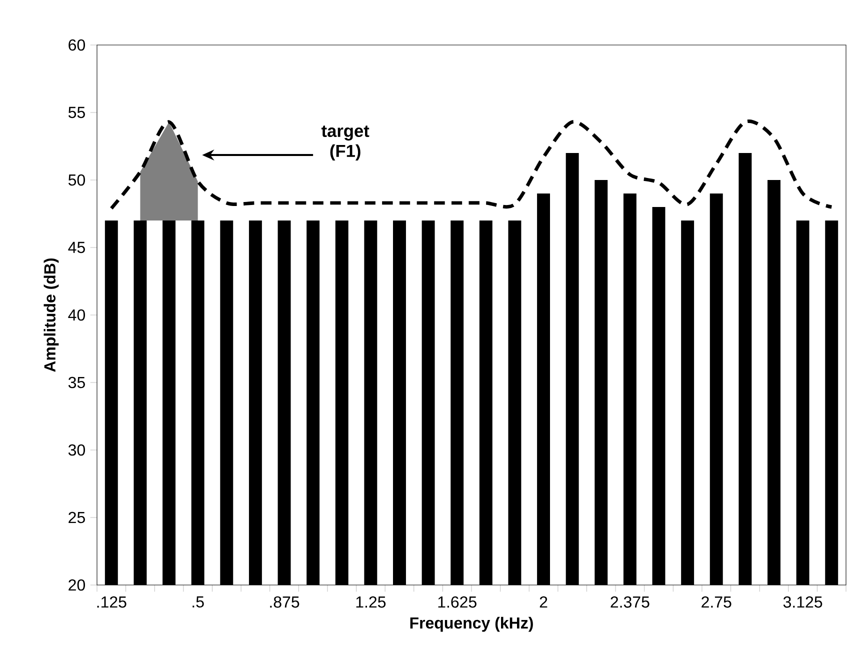 The height and width of the screenshot is (653, 848). I want to click on y-tick-label: 35, so click(76, 382).